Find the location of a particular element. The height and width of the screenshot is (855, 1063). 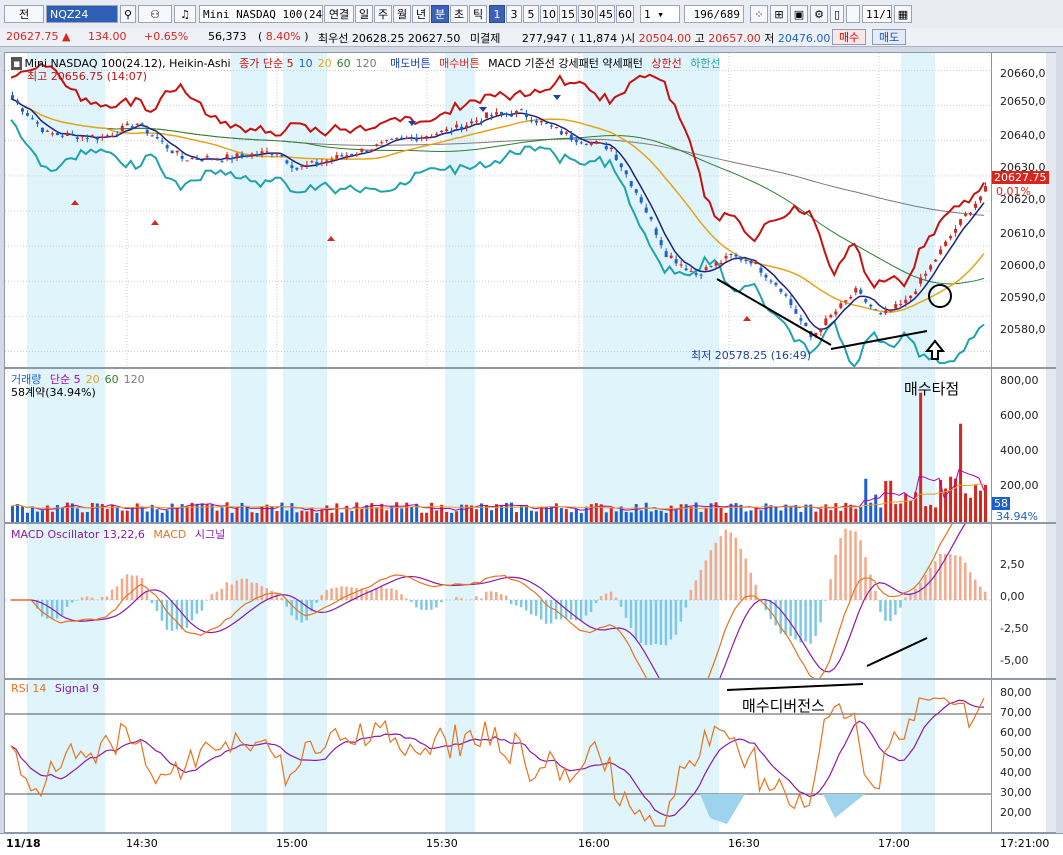

period-button: 연결 is located at coordinates (339, 14).